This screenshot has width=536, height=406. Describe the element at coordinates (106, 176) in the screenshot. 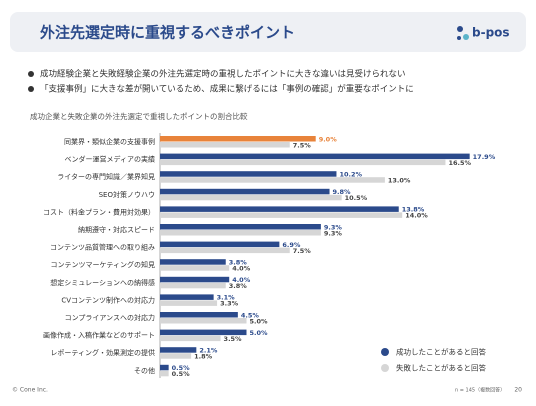

I see `category-label: ライターの専門知識／業界知見` at that location.